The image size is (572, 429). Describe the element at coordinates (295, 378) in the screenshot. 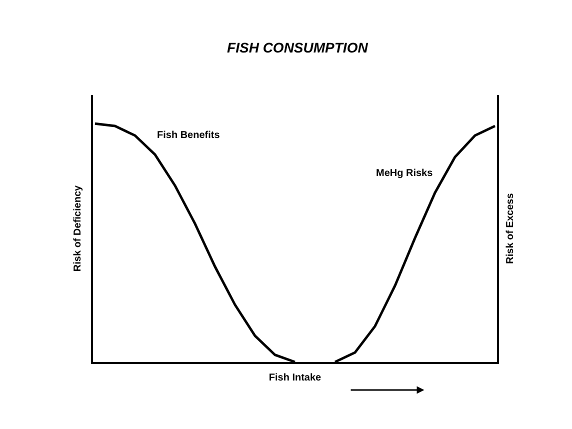

I see `x-axis-title: Fish Intake` at that location.